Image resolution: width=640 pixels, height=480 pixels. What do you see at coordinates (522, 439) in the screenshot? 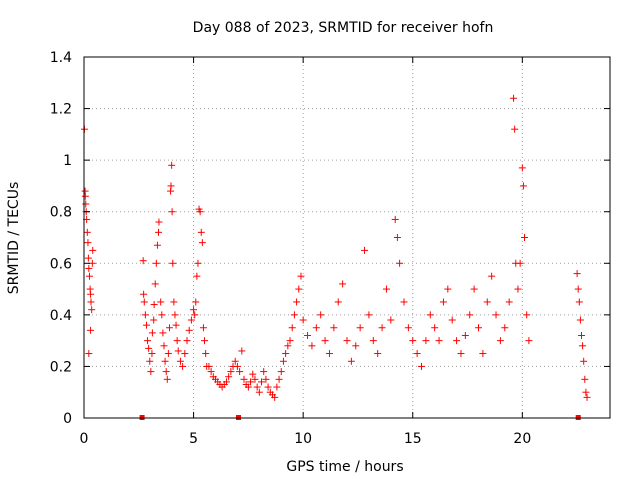
I see `x-tick-label: 20` at bounding box center [522, 439].